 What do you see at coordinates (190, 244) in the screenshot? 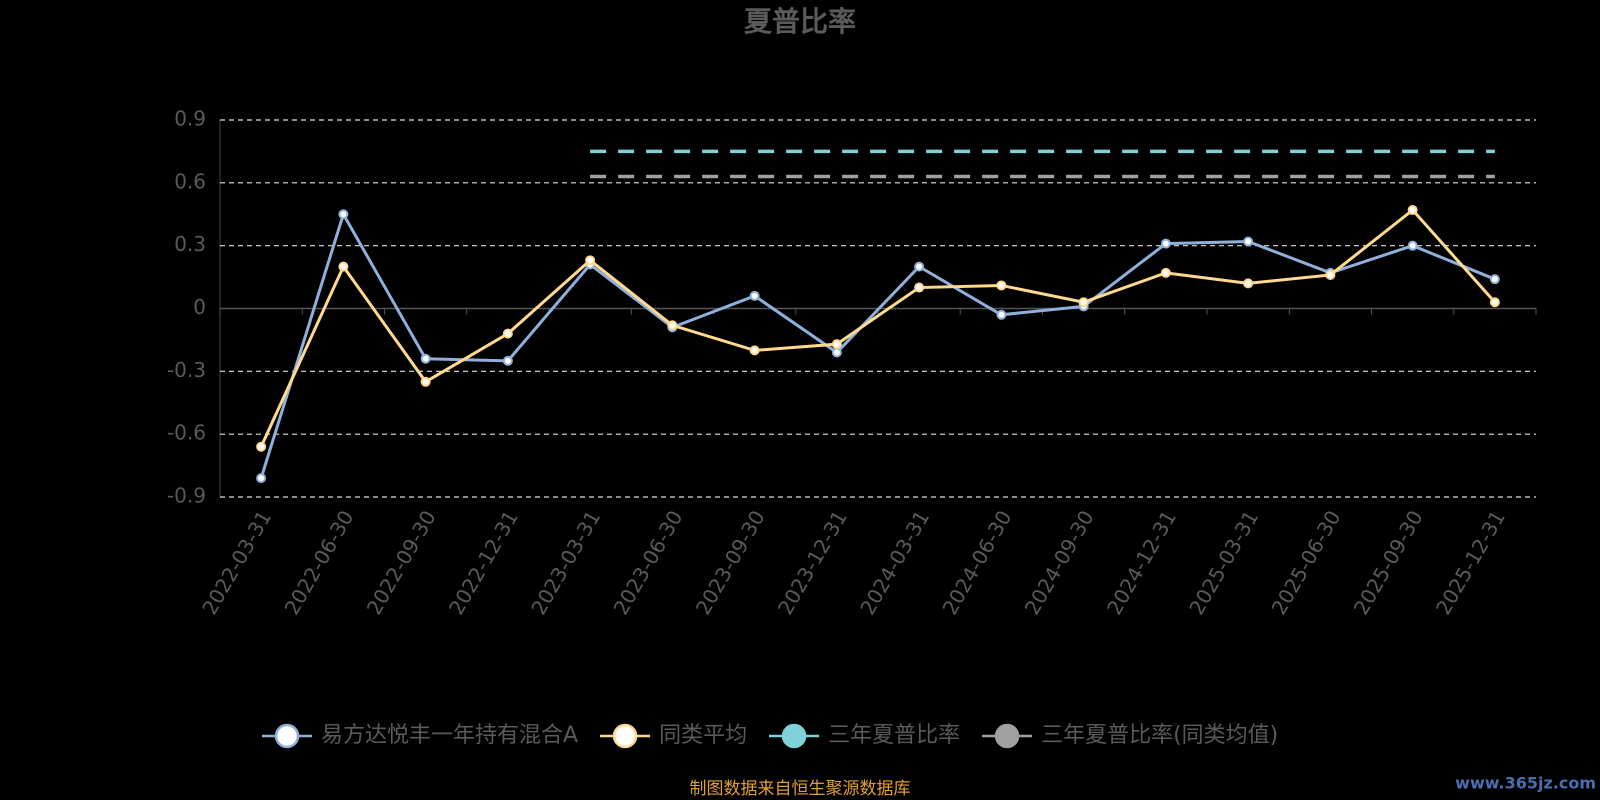
I see `y-tick-label: 0.3` at bounding box center [190, 244].